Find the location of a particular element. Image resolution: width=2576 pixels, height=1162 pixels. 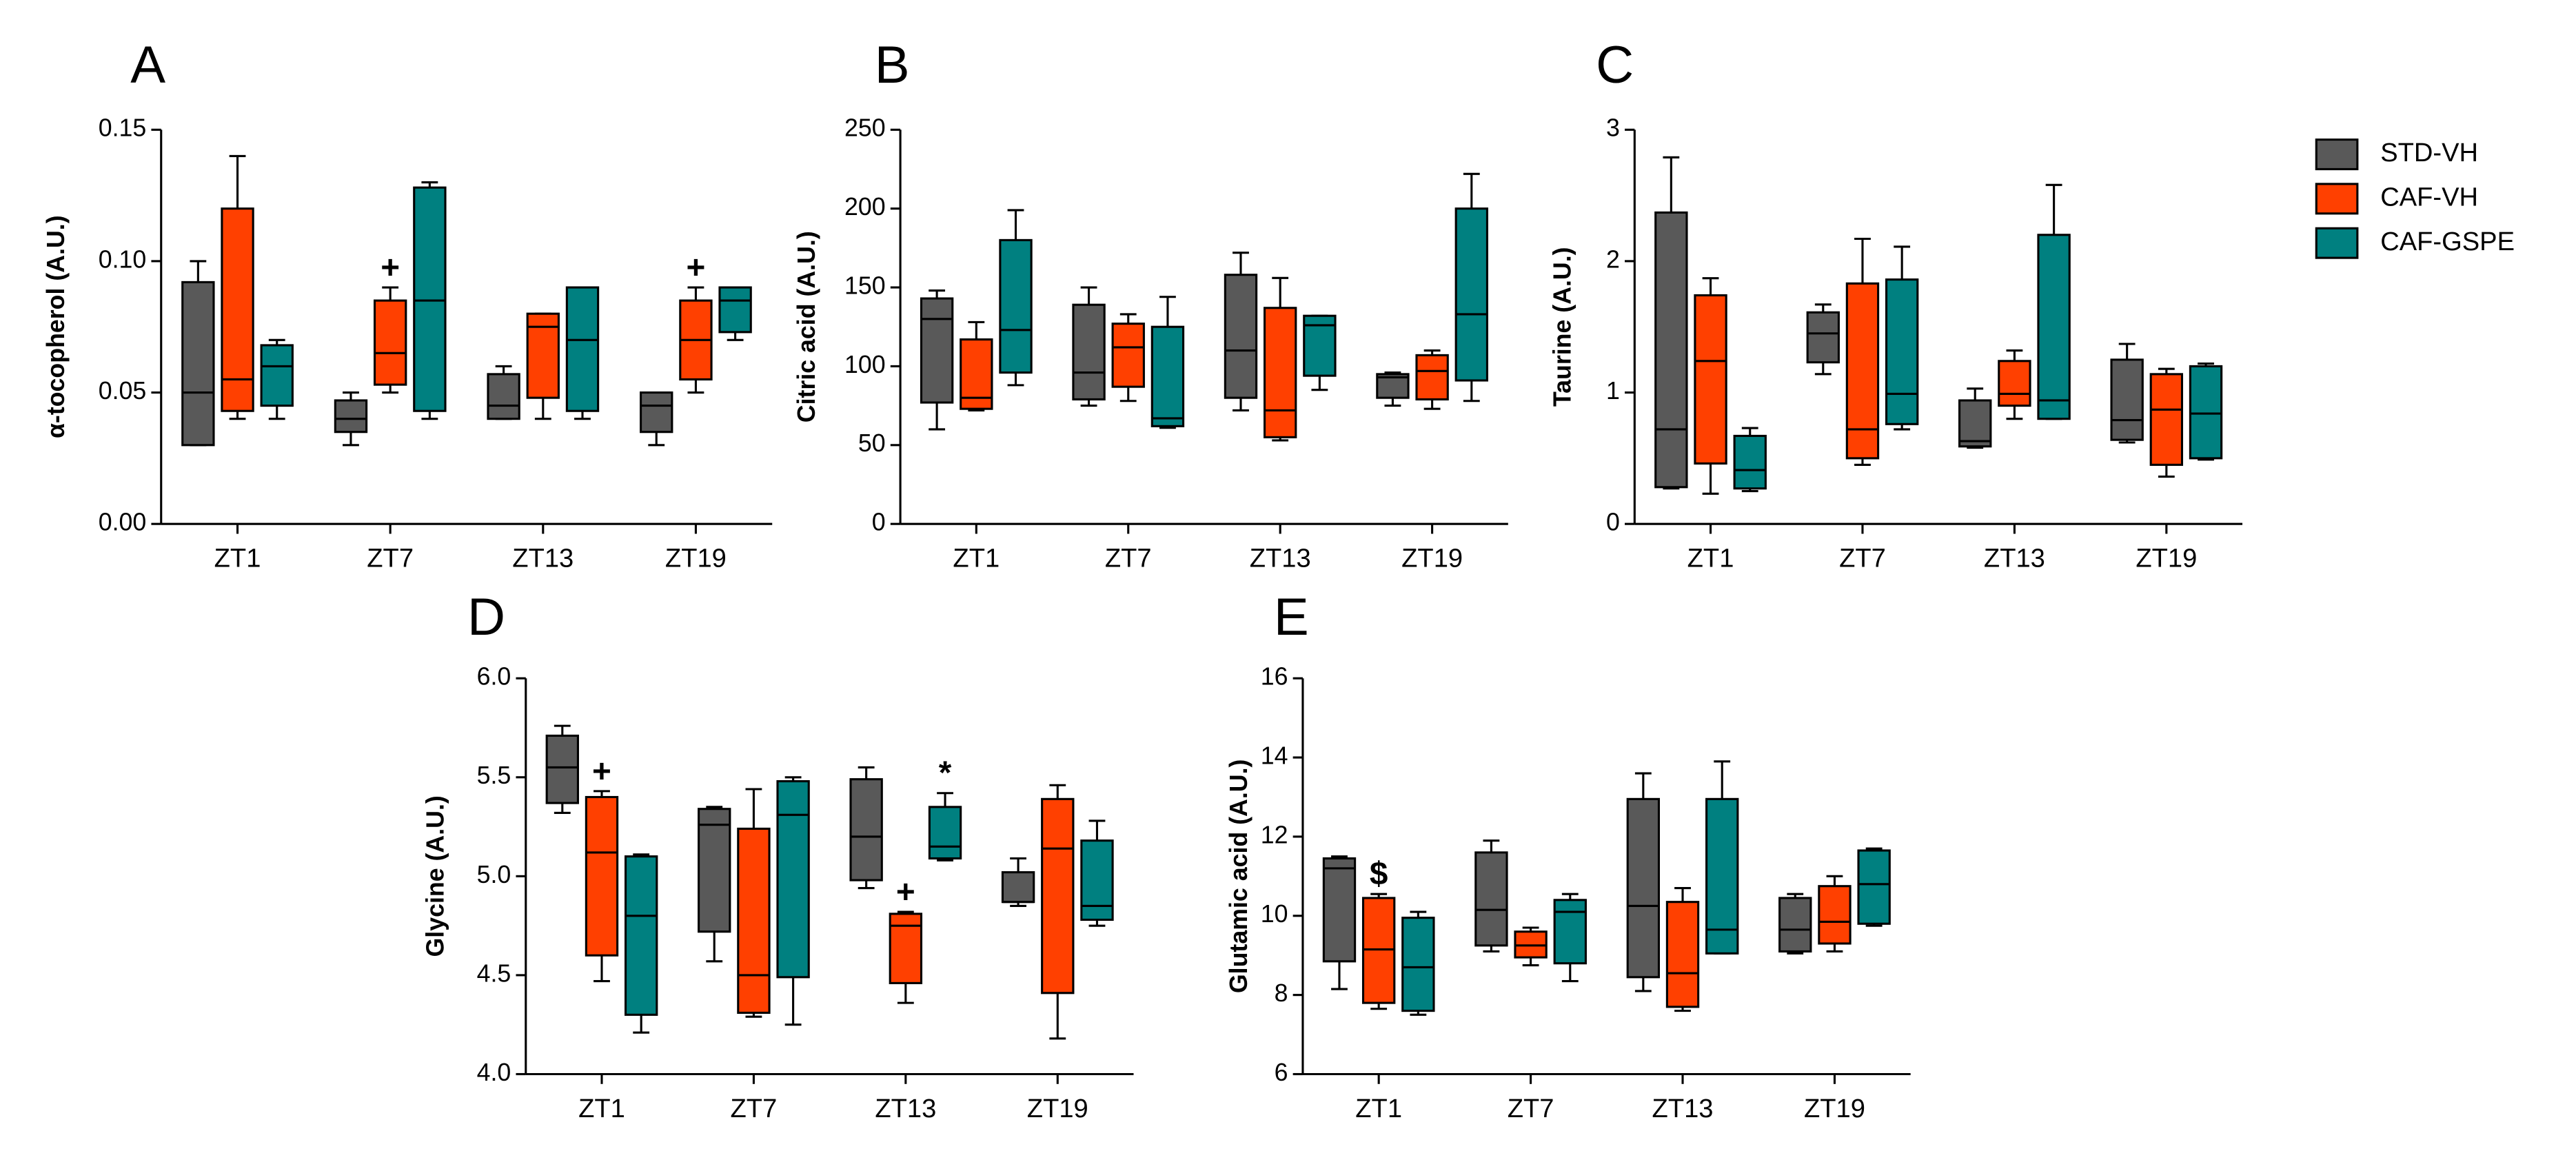

y-tick-label: 50 is located at coordinates (872, 443).